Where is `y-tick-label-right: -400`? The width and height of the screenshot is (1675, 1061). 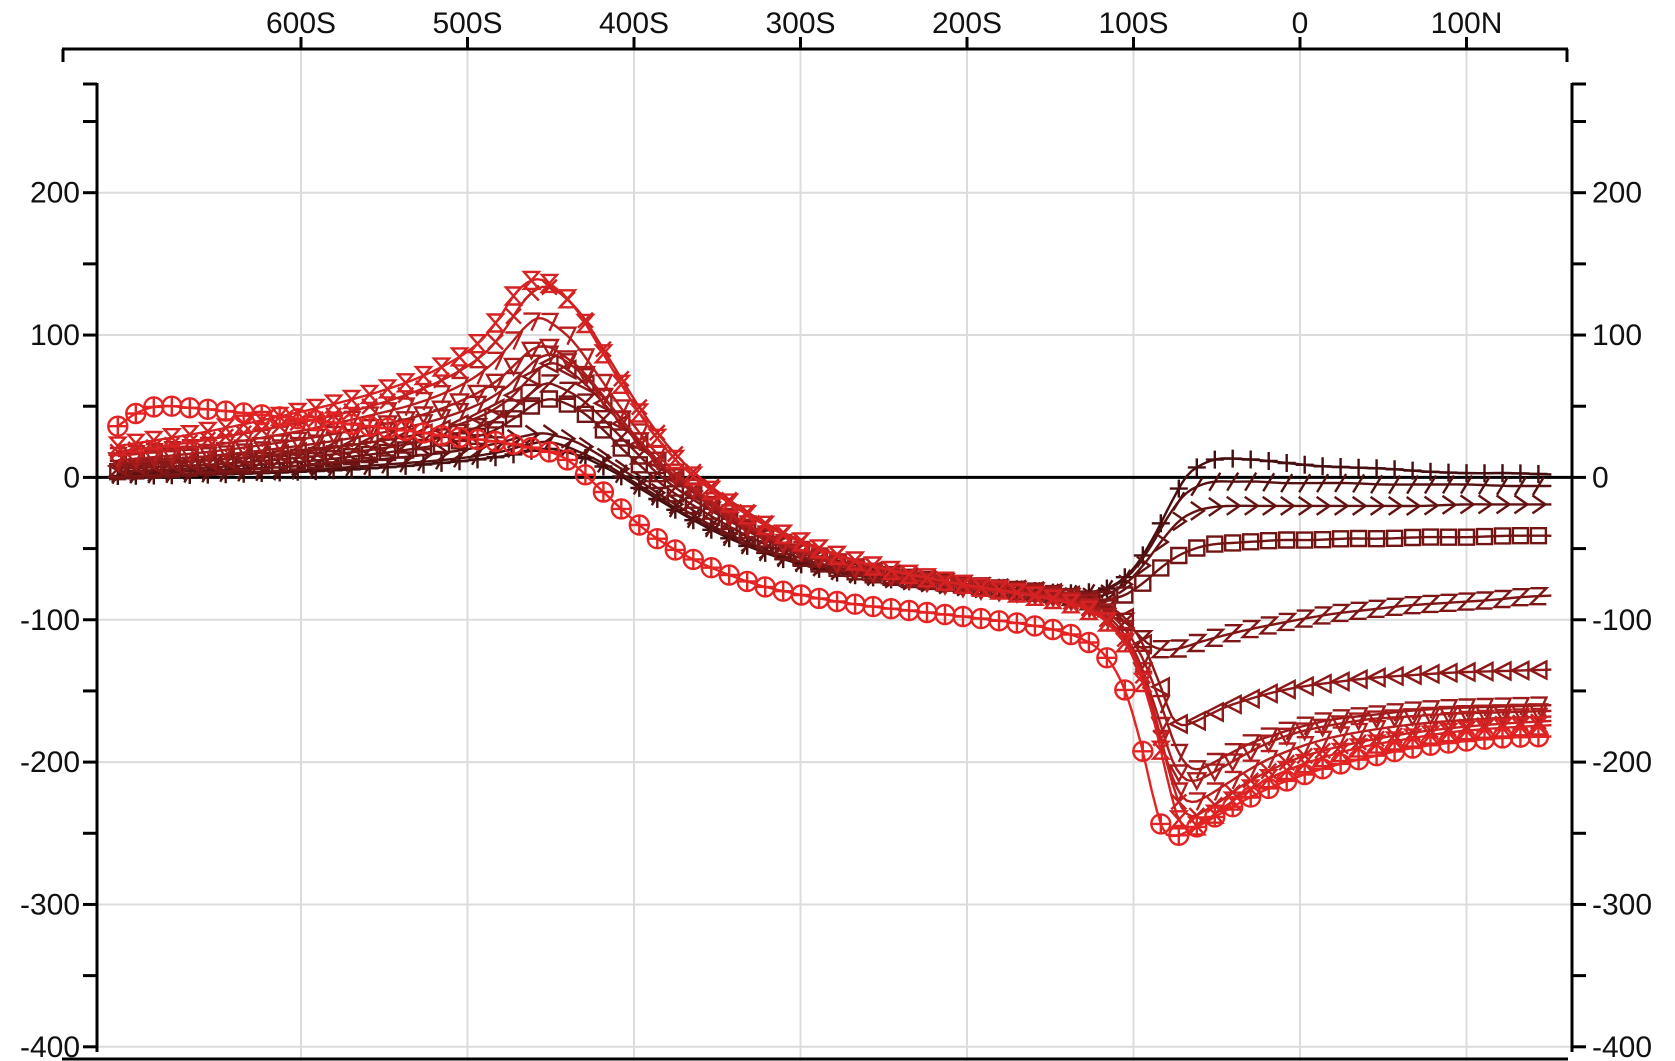 y-tick-label-right: -400 is located at coordinates (1622, 1046).